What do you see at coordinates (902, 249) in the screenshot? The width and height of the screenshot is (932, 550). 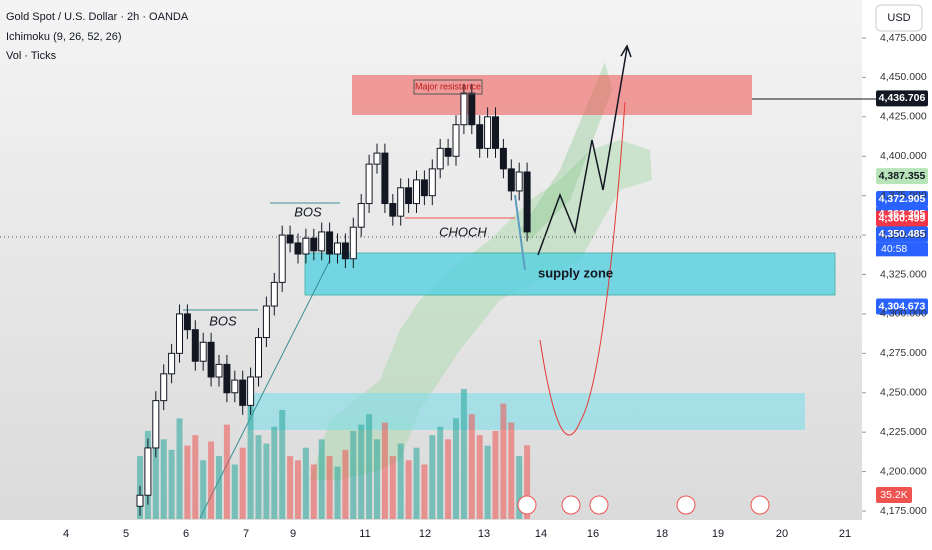 I see `countdown-box` at bounding box center [902, 249].